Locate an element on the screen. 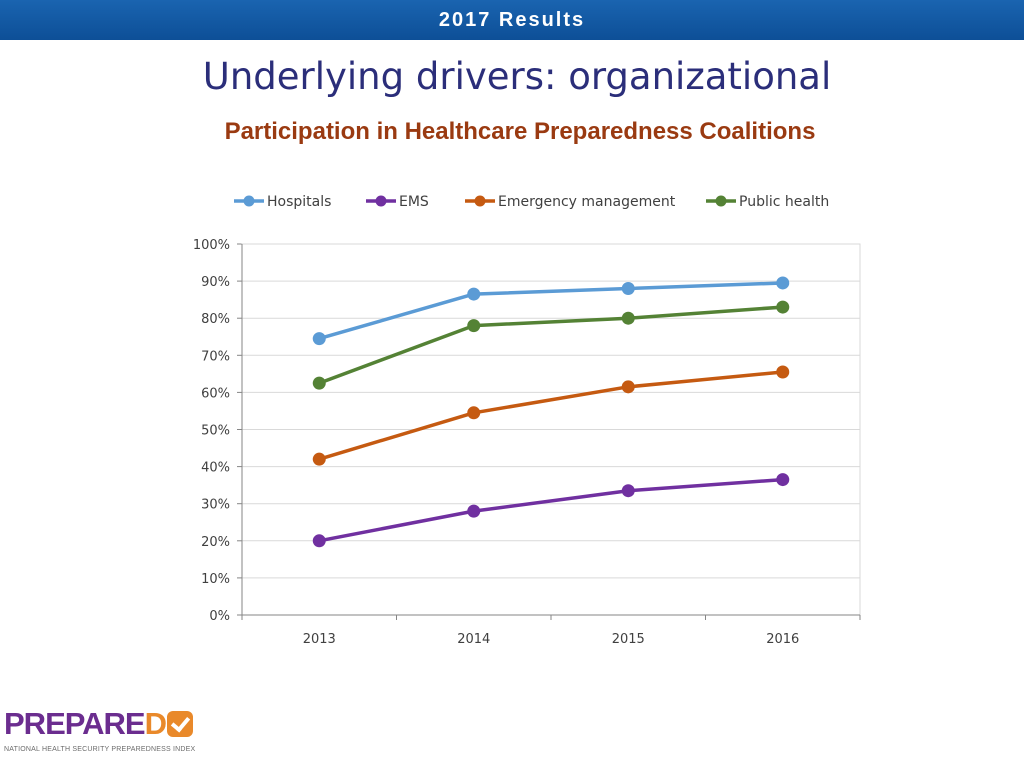  y-tick-label: 60% is located at coordinates (215, 393).